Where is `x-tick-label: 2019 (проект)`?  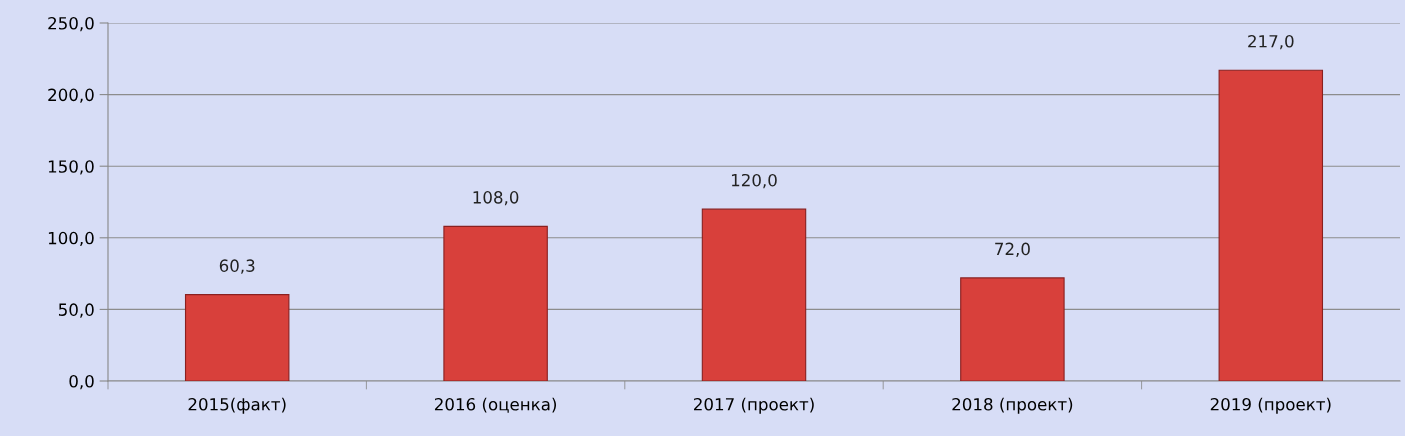 x-tick-label: 2019 (проект) is located at coordinates (1270, 405).